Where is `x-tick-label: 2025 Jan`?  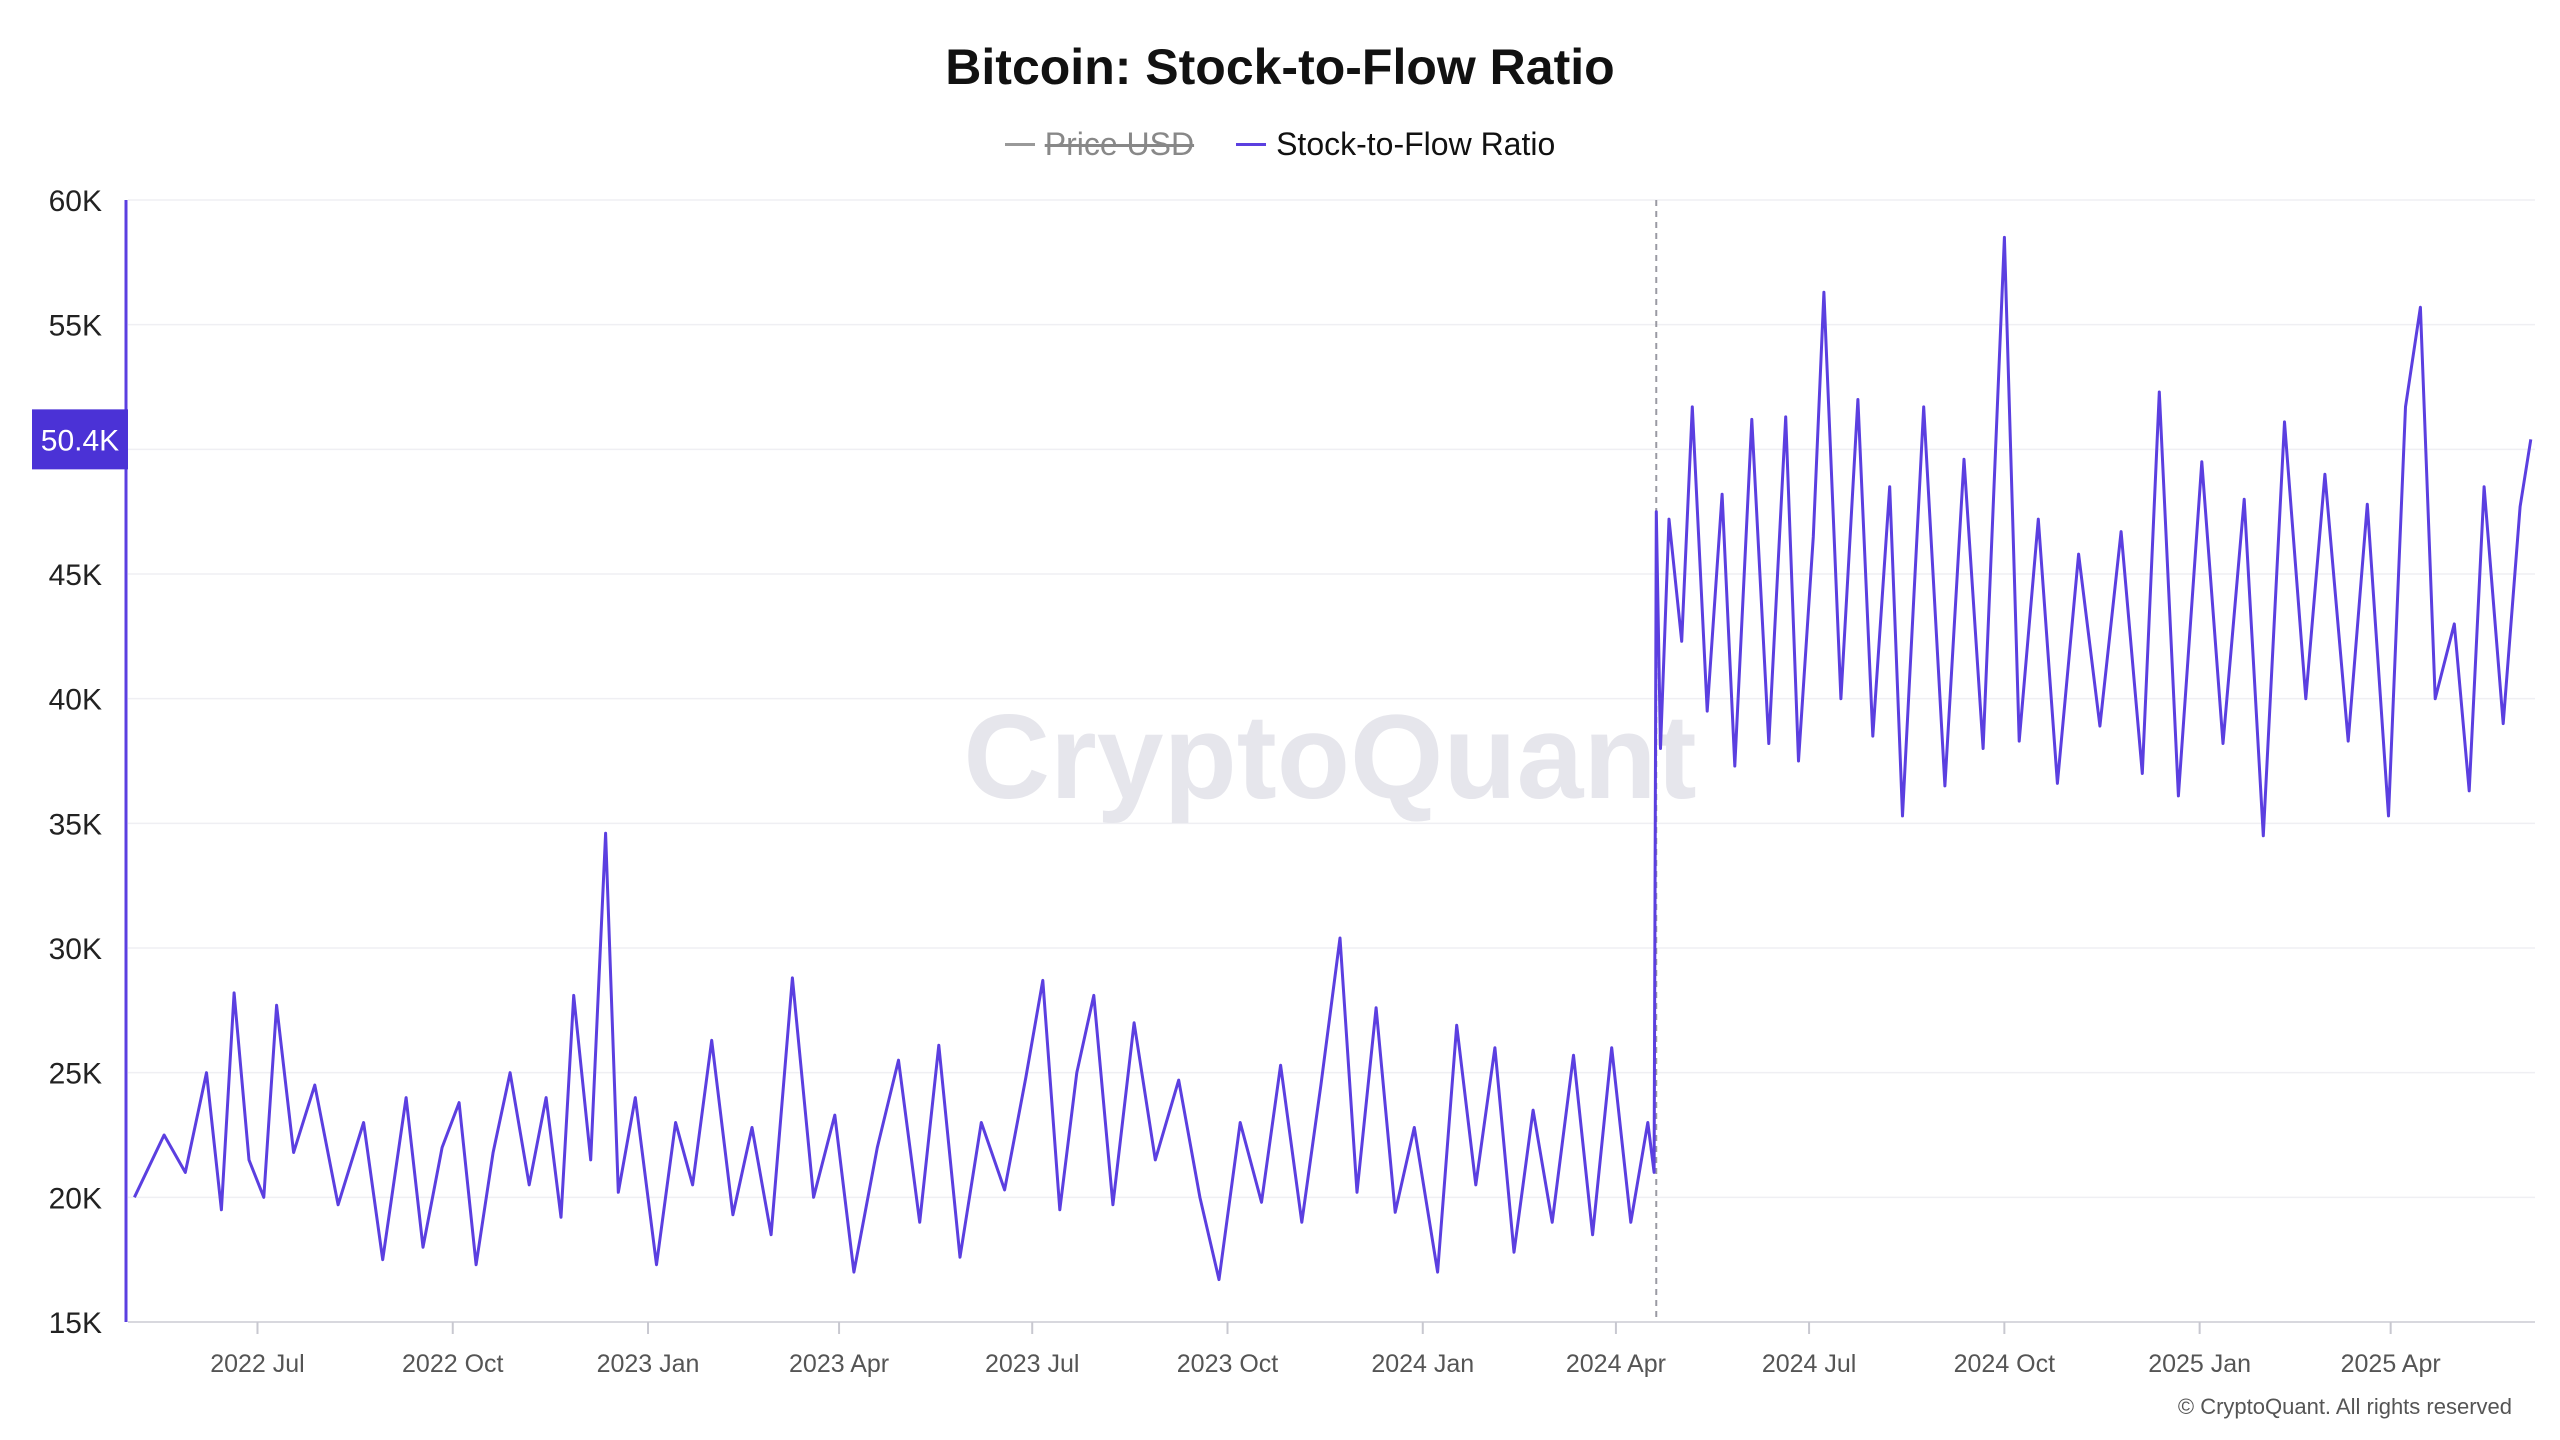 x-tick-label: 2025 Jan is located at coordinates (2199, 1364).